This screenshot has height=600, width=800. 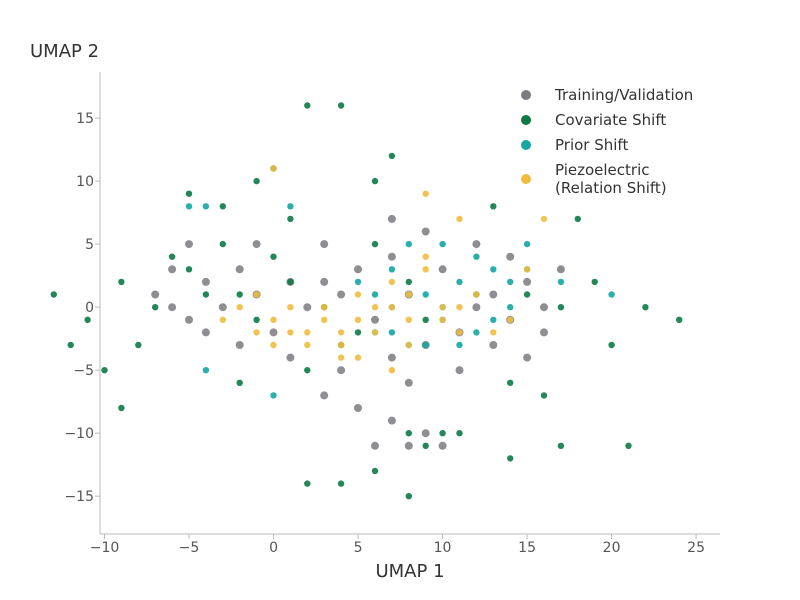 I want to click on x-tick-label: 20, so click(x=612, y=548).